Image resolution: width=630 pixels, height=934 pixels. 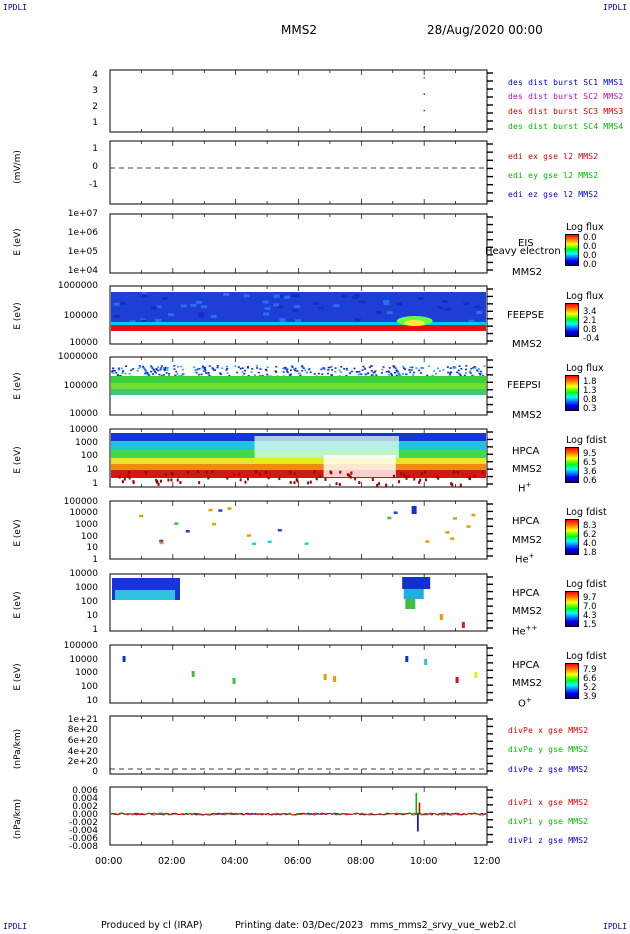 I want to click on p7-ytick-1e4: 10000, so click(x=83, y=513).